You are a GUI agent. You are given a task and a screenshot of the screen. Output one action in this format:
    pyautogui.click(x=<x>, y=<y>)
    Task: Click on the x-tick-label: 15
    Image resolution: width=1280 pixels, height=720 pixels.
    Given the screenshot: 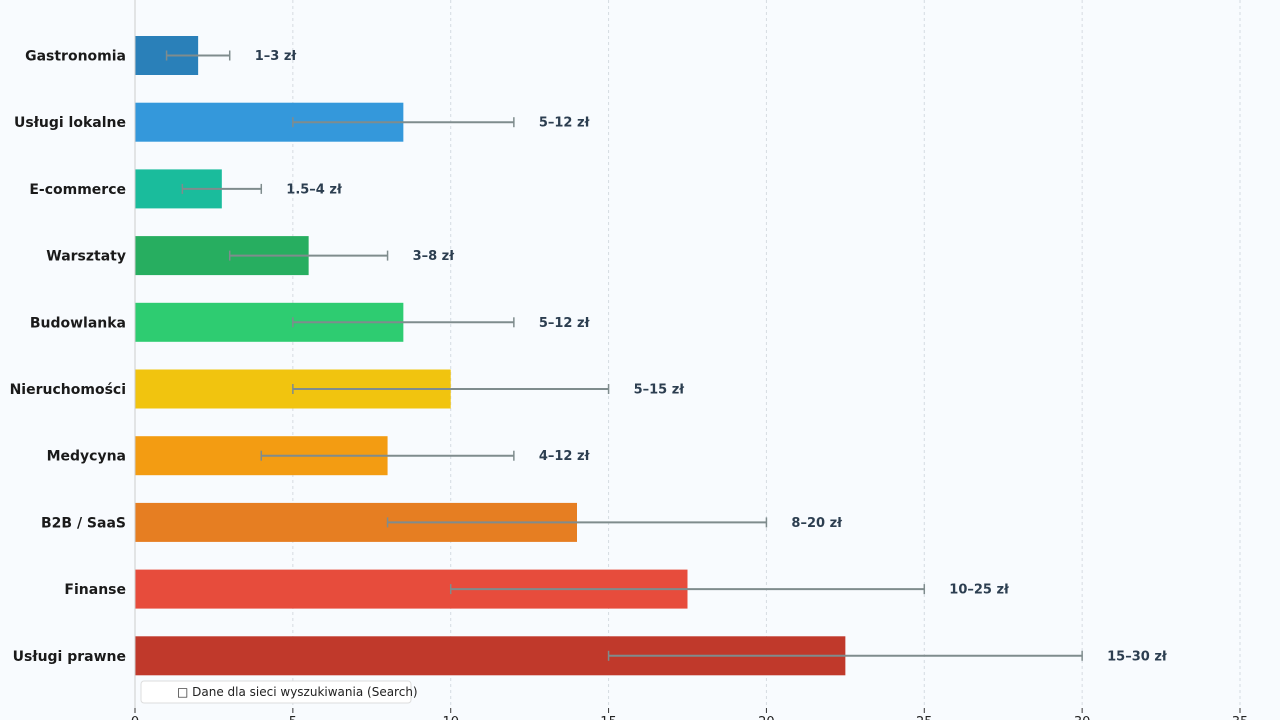 What is the action you would take?
    pyautogui.click(x=608, y=717)
    